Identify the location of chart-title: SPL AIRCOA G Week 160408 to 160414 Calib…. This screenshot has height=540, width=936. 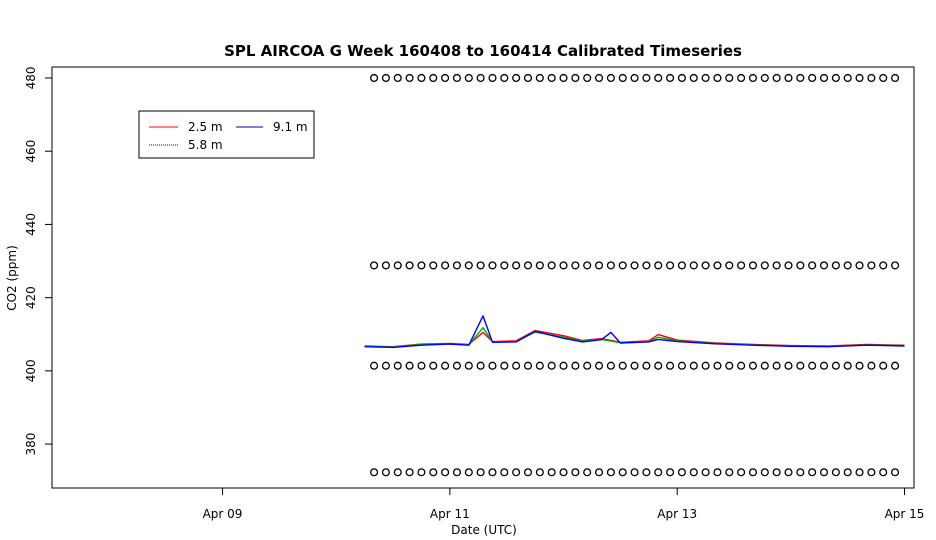
(483, 51).